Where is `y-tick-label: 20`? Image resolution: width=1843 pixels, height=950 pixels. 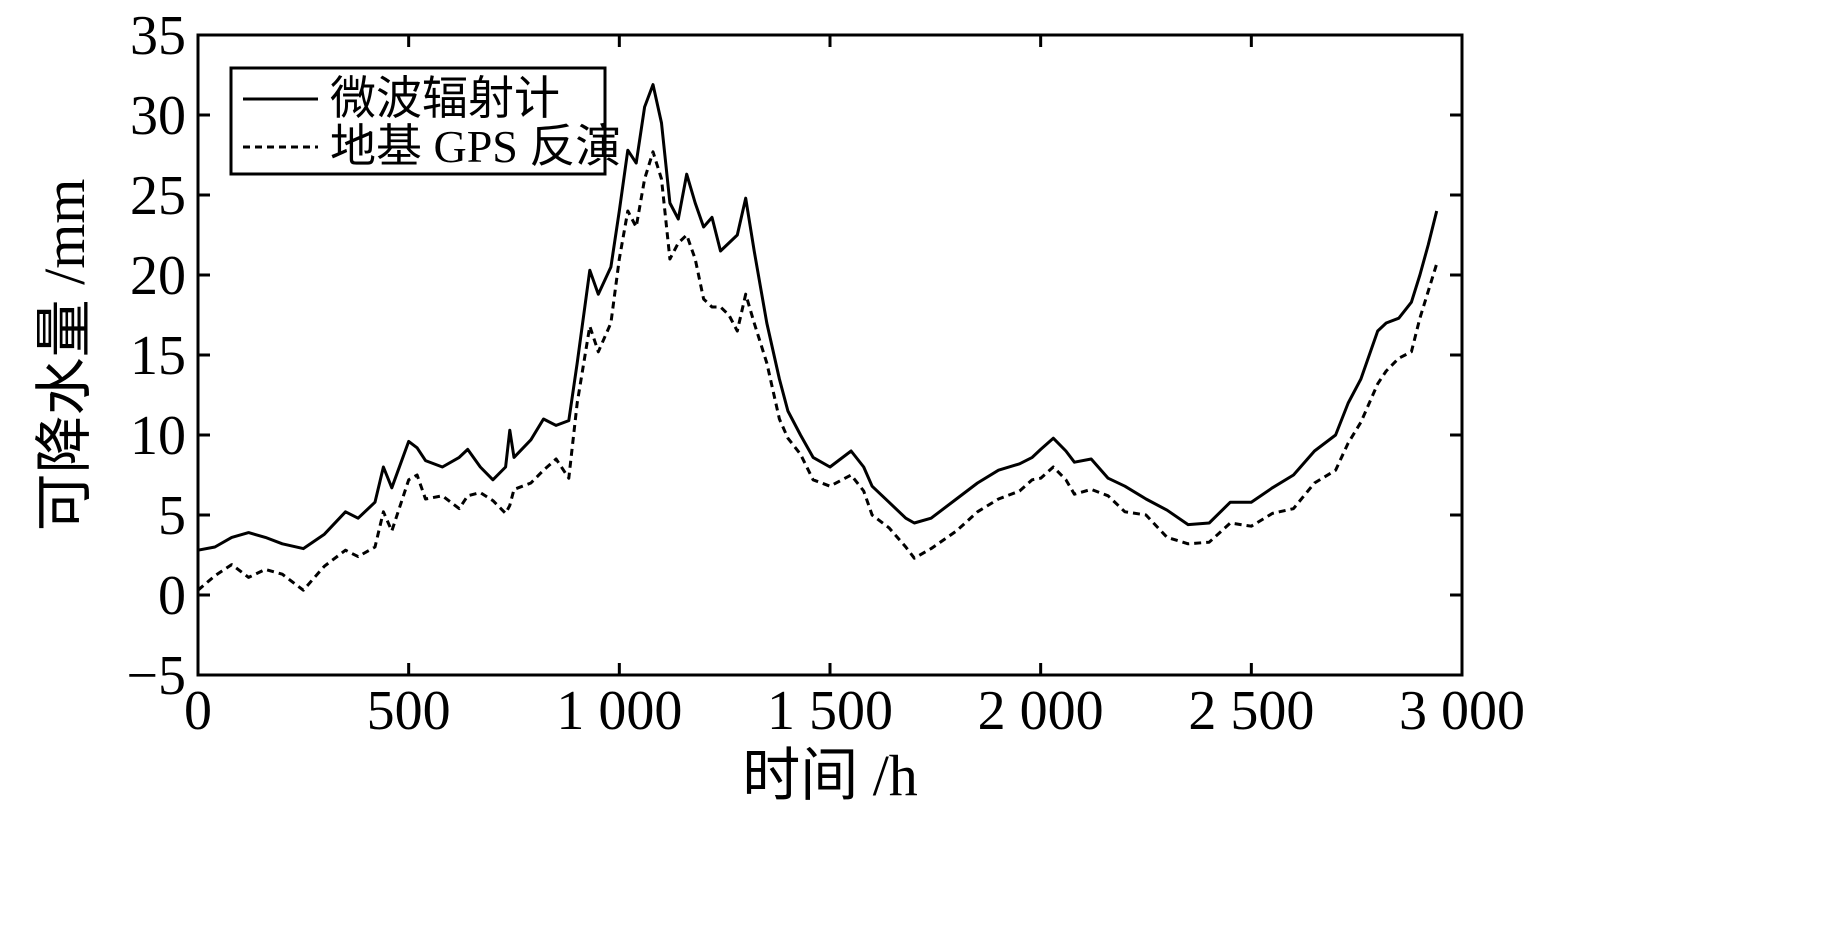 y-tick-label: 20 is located at coordinates (158, 276).